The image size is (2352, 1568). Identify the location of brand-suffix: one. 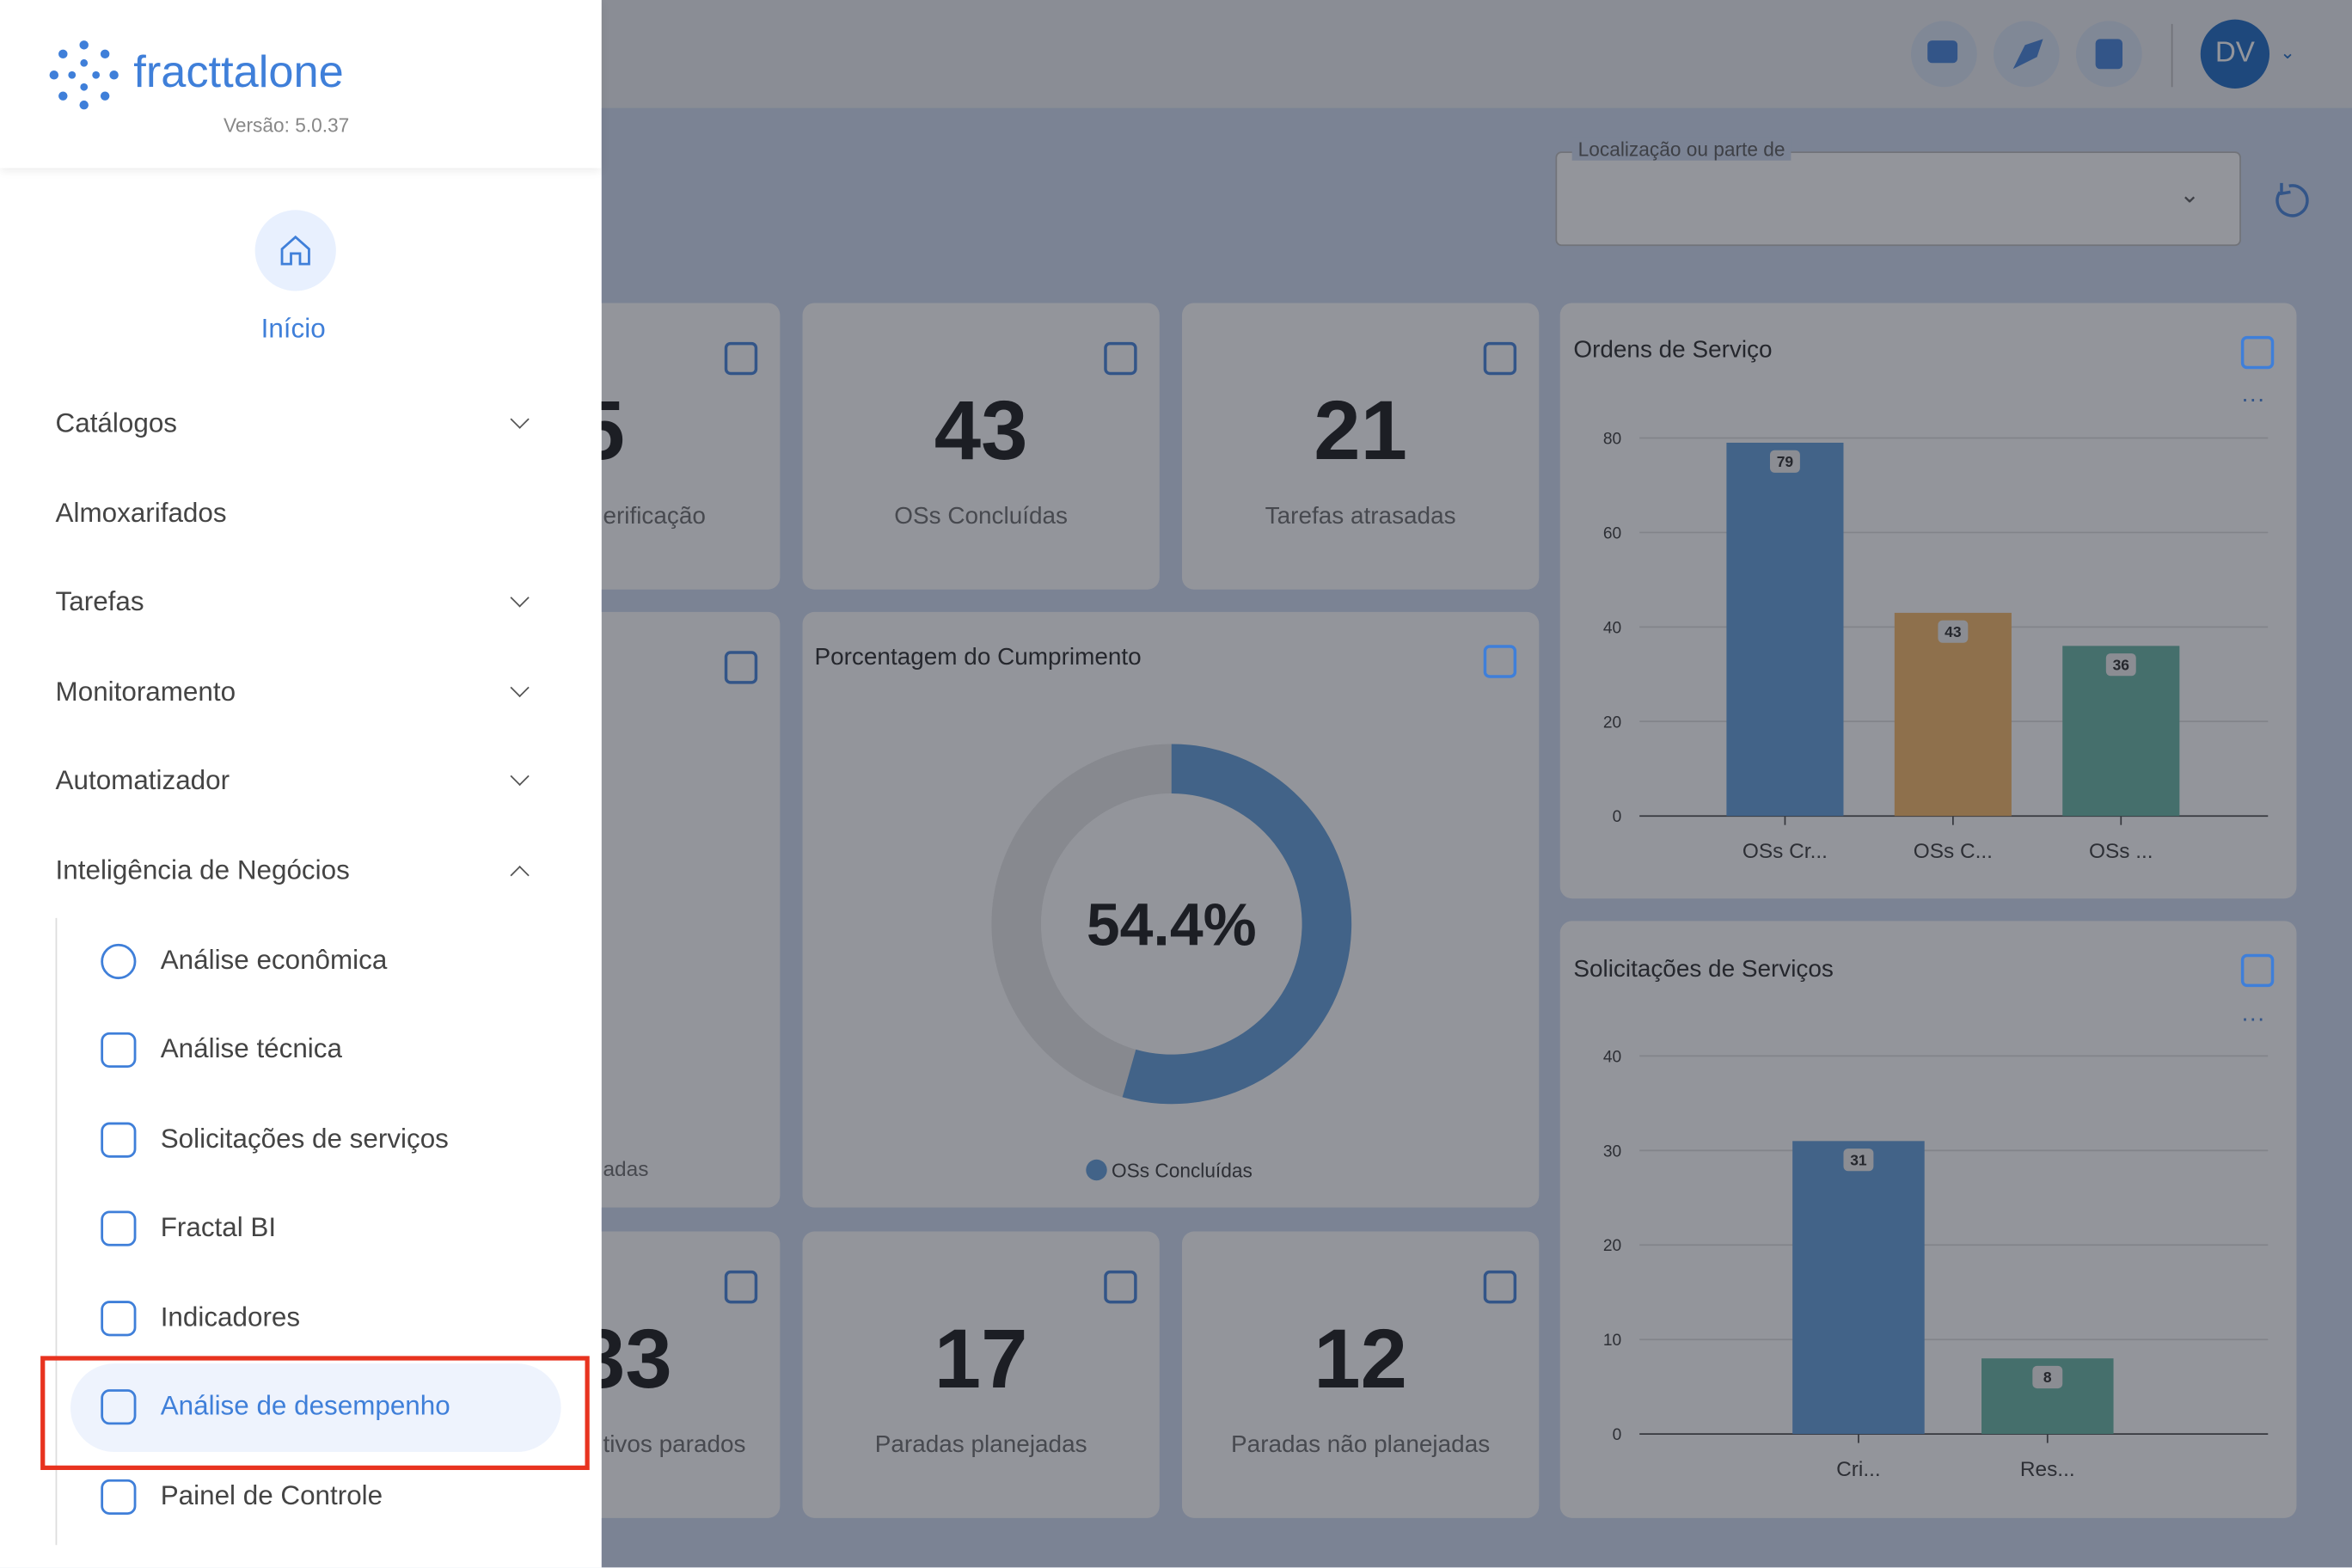
(306, 72).